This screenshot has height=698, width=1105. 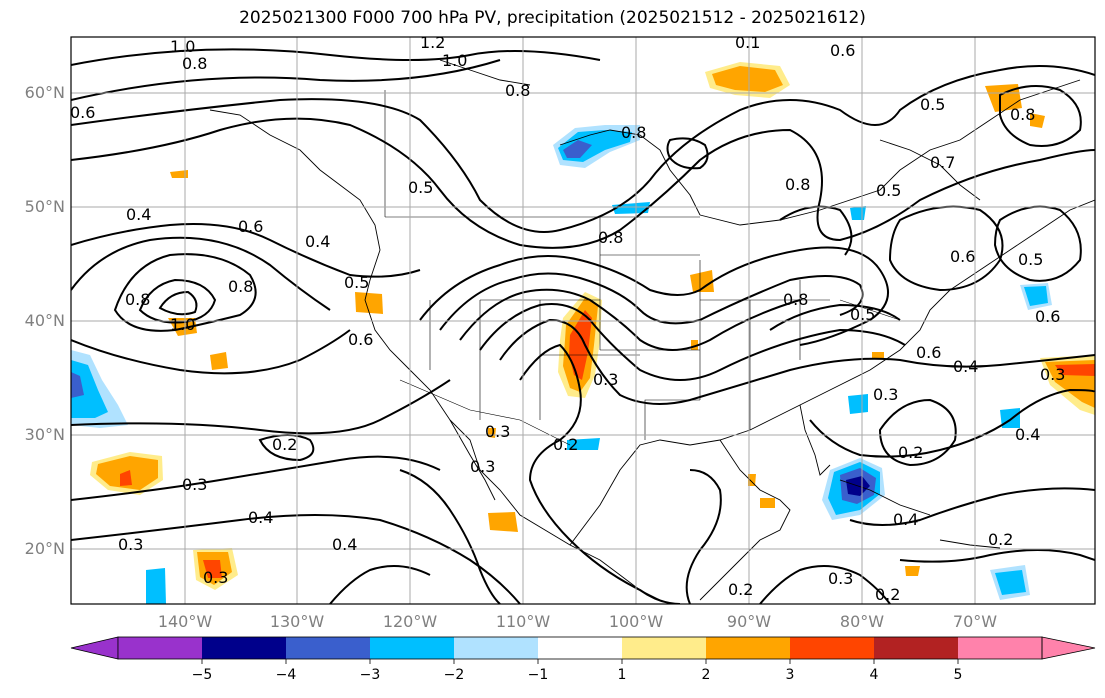 I want to click on colorbar-extend-min, so click(x=94, y=648).